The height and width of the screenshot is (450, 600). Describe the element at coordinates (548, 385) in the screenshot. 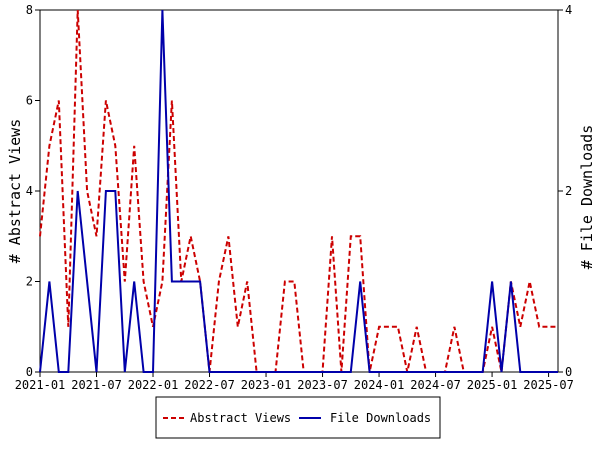

I see `x-tick-label: 2025-07` at that location.